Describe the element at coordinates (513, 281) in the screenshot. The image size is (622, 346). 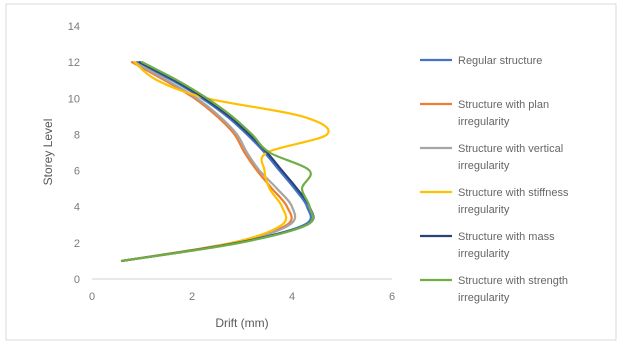
I see `legend-label: Structure with strength` at that location.